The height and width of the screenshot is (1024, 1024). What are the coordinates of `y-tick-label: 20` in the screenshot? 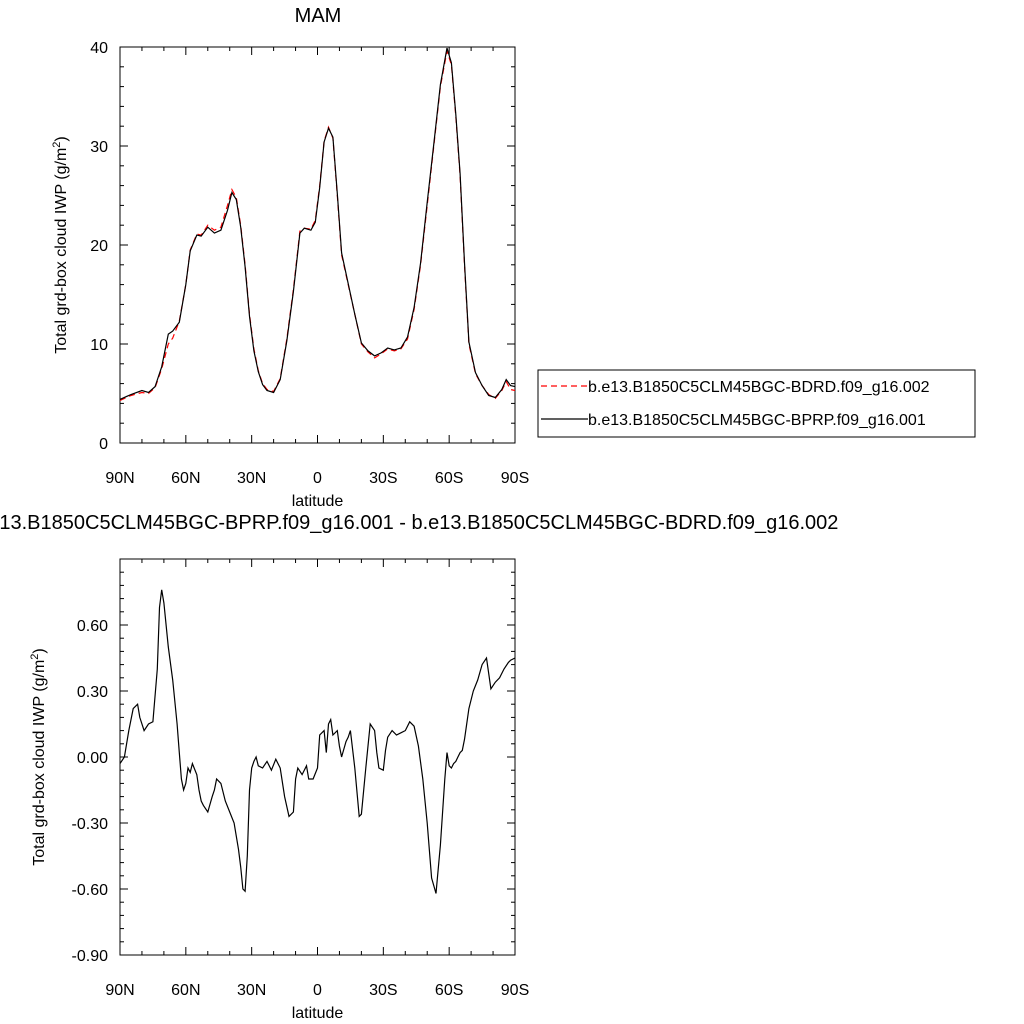 It's located at (99, 246).